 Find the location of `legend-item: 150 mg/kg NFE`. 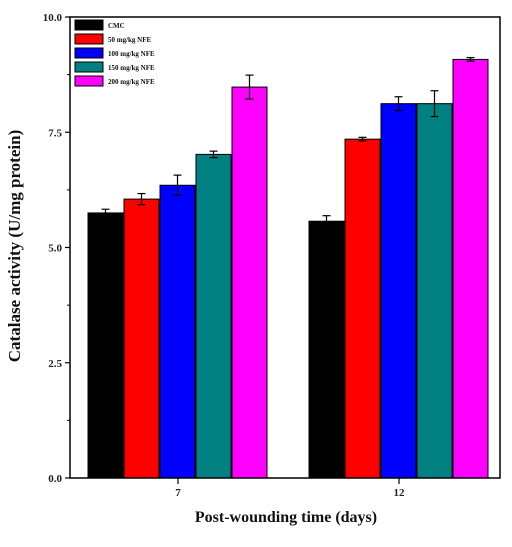

legend-item: 150 mg/kg NFE is located at coordinates (114, 67).